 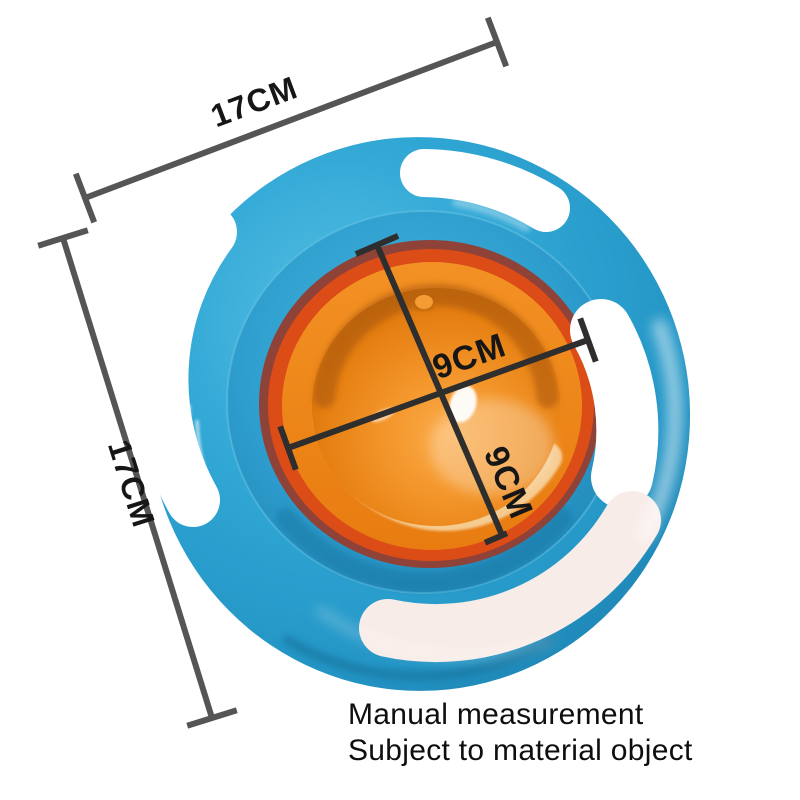 I want to click on handle-hole-top, so click(x=485, y=190).